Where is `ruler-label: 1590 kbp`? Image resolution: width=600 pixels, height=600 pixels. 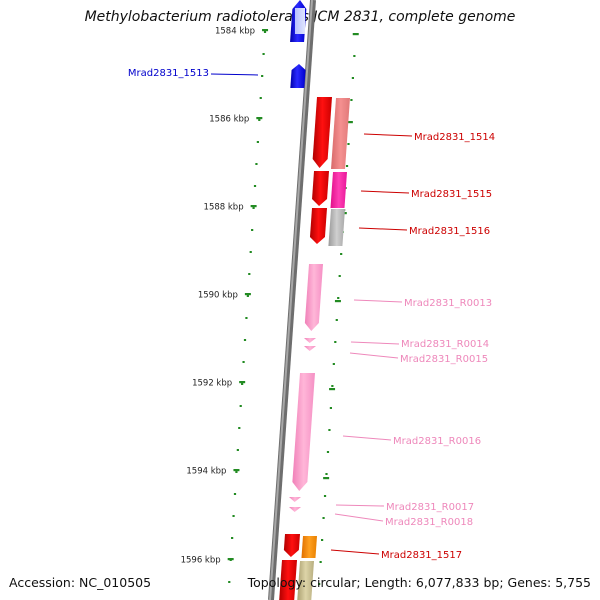
ruler-label: 1590 kbp is located at coordinates (218, 296).